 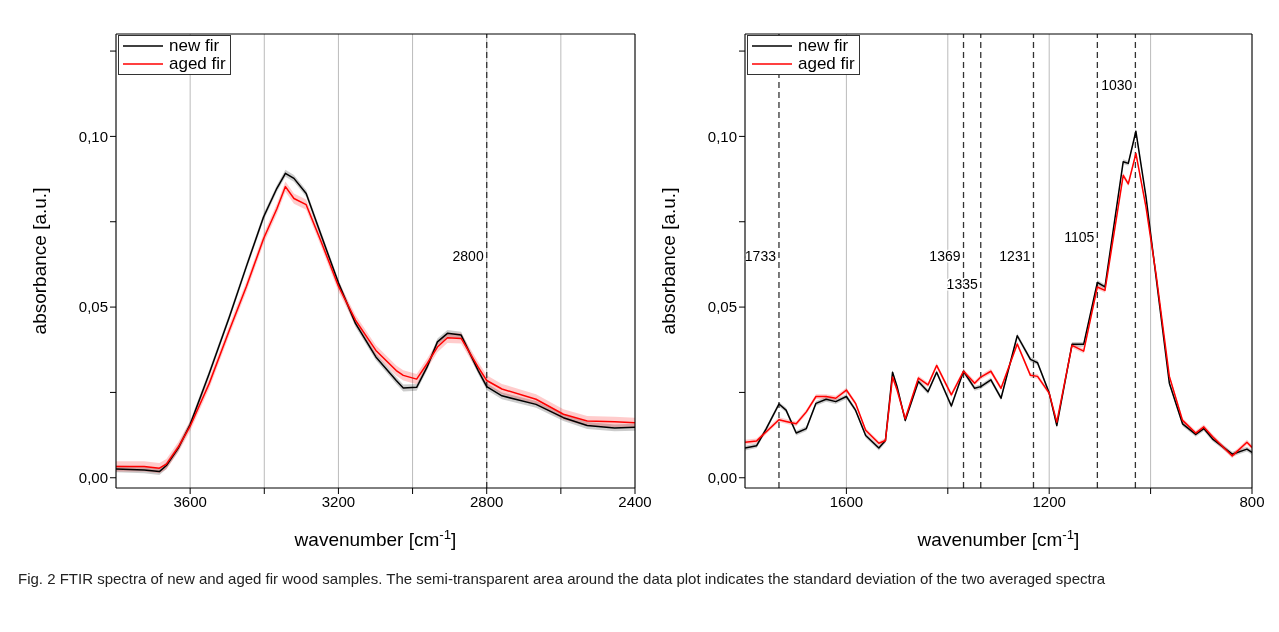 What do you see at coordinates (468, 256) in the screenshot?
I see `ref-line-label: 2800` at bounding box center [468, 256].